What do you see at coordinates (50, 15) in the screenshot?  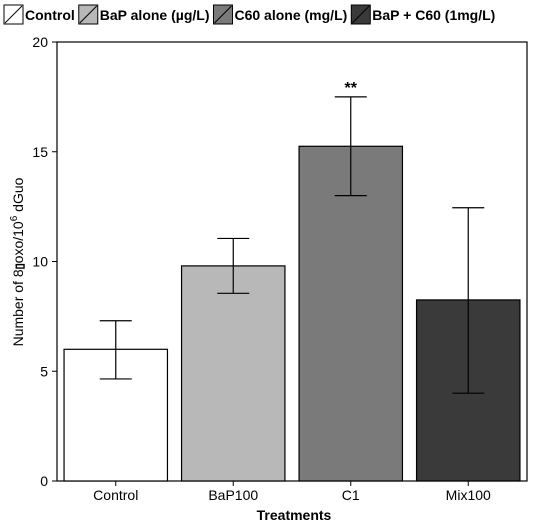 I see `legend-label: Control` at bounding box center [50, 15].